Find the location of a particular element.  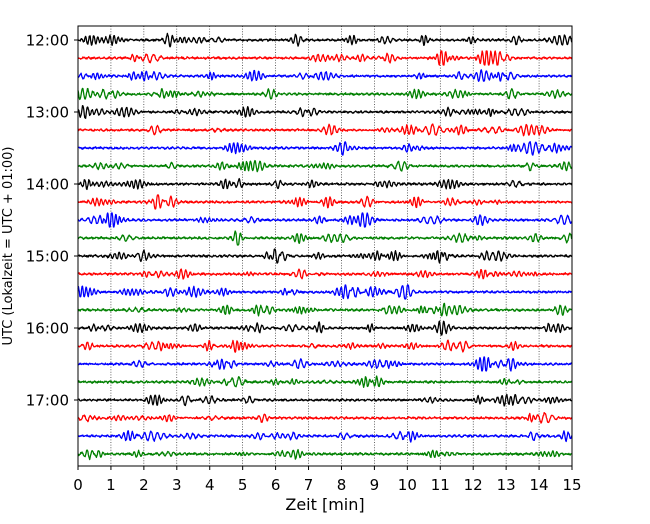

y-tick-label-1: 13:00 is located at coordinates (47, 113).